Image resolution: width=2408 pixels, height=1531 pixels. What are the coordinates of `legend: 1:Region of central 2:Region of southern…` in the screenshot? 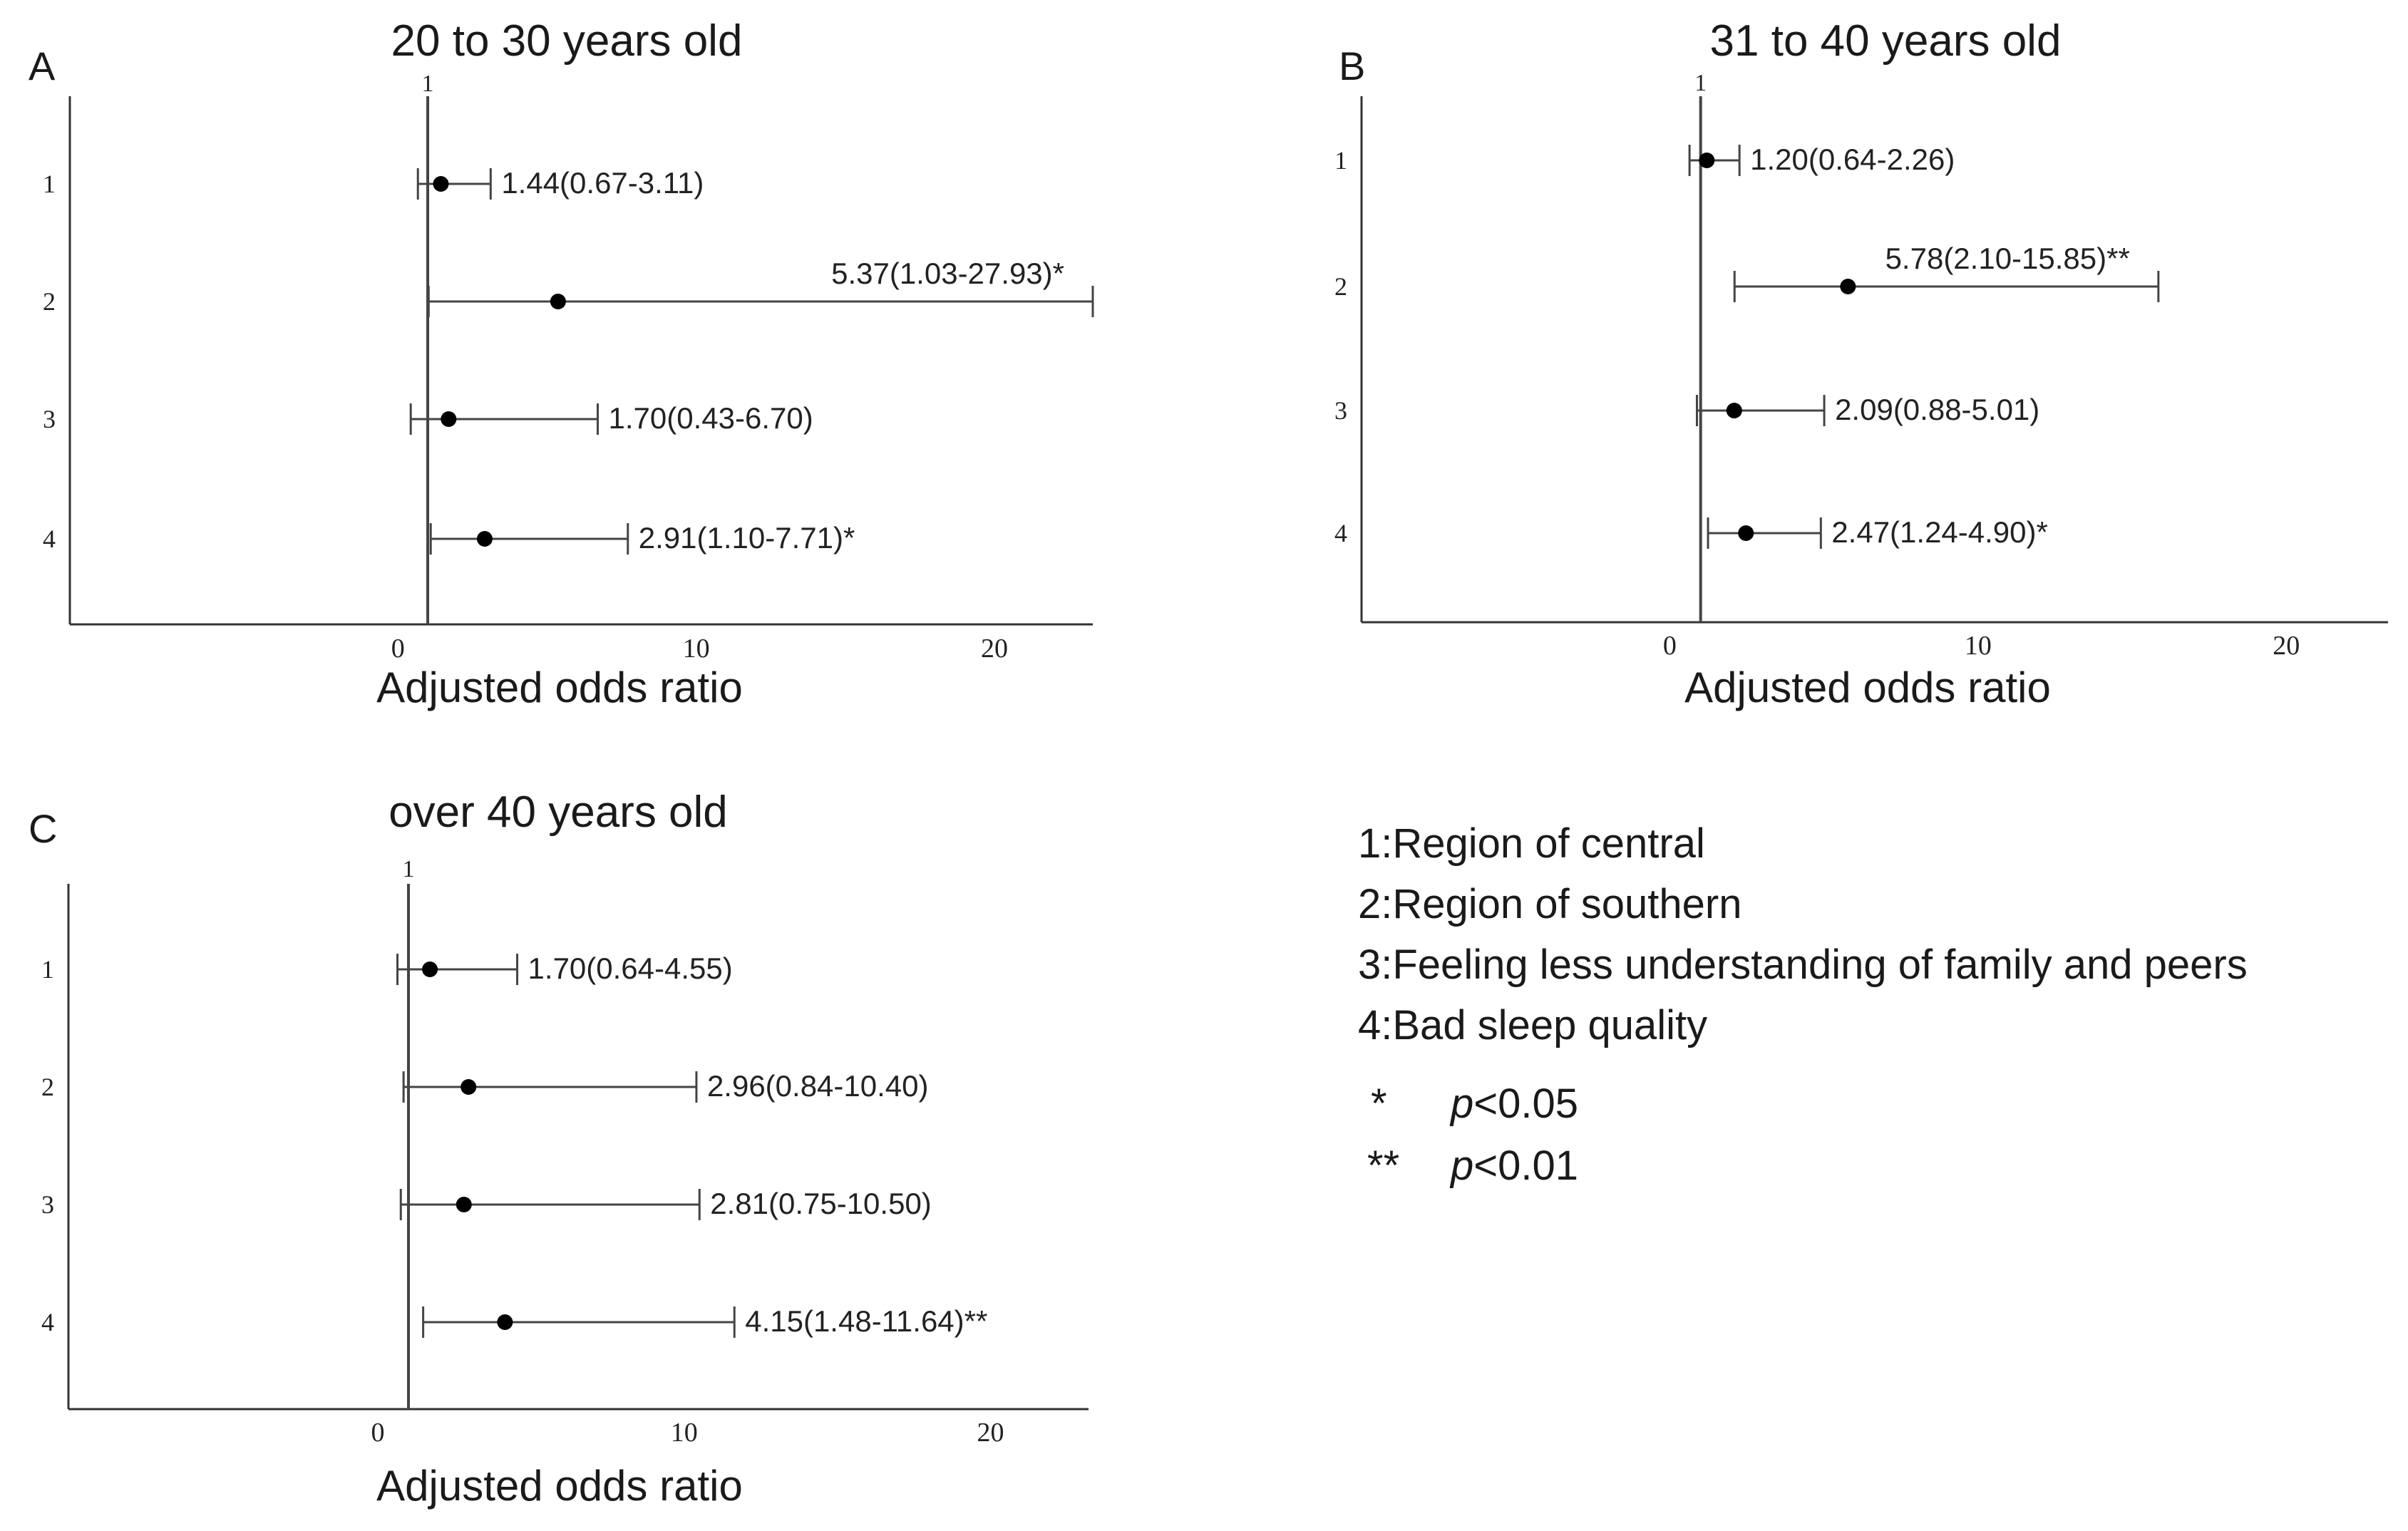 It's located at (1803, 1005).